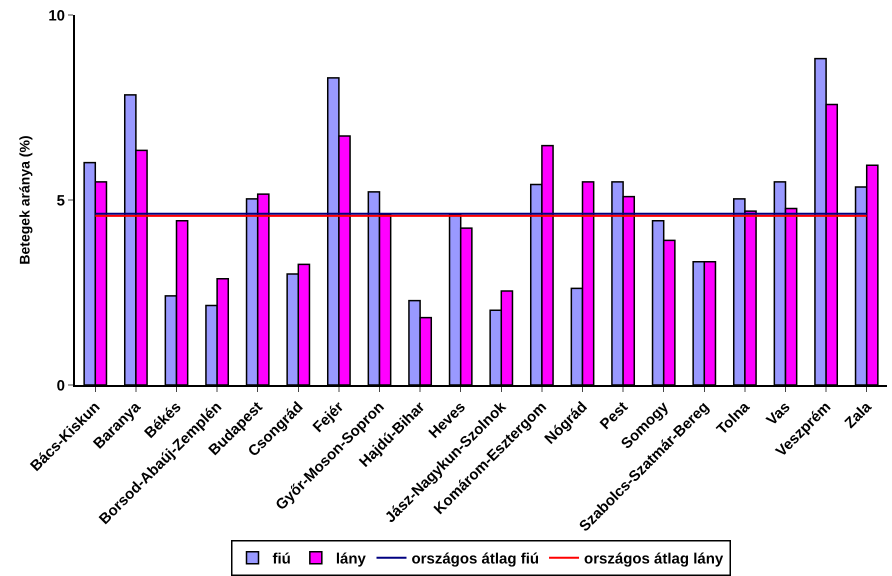 Image resolution: width=892 pixels, height=576 pixels. What do you see at coordinates (351, 559) in the screenshot?
I see `legend-label: lány` at bounding box center [351, 559].